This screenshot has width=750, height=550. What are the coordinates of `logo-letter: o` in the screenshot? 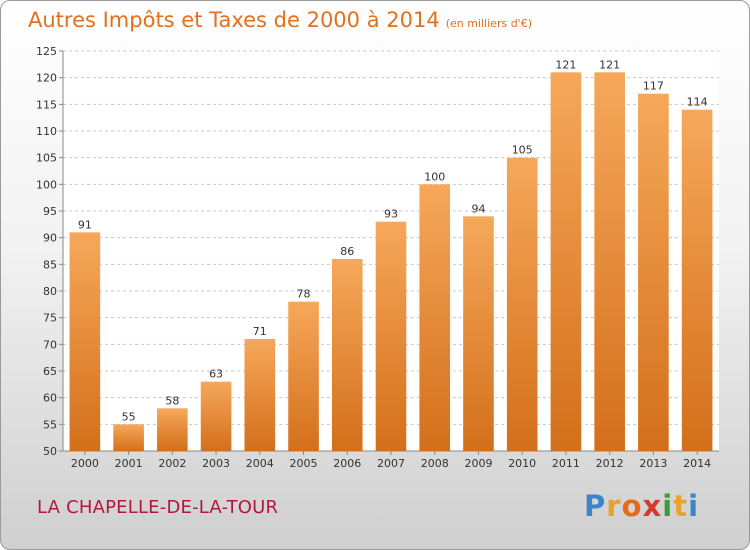 It's located at (632, 506).